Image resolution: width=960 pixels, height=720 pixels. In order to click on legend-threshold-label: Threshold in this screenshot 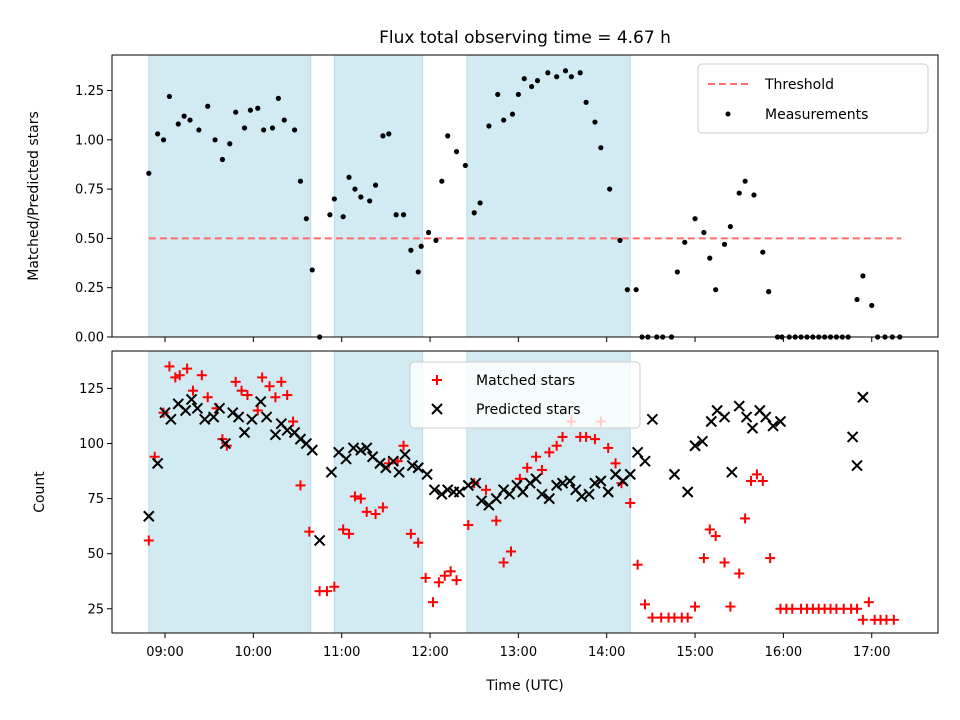, I will do `click(799, 85)`.